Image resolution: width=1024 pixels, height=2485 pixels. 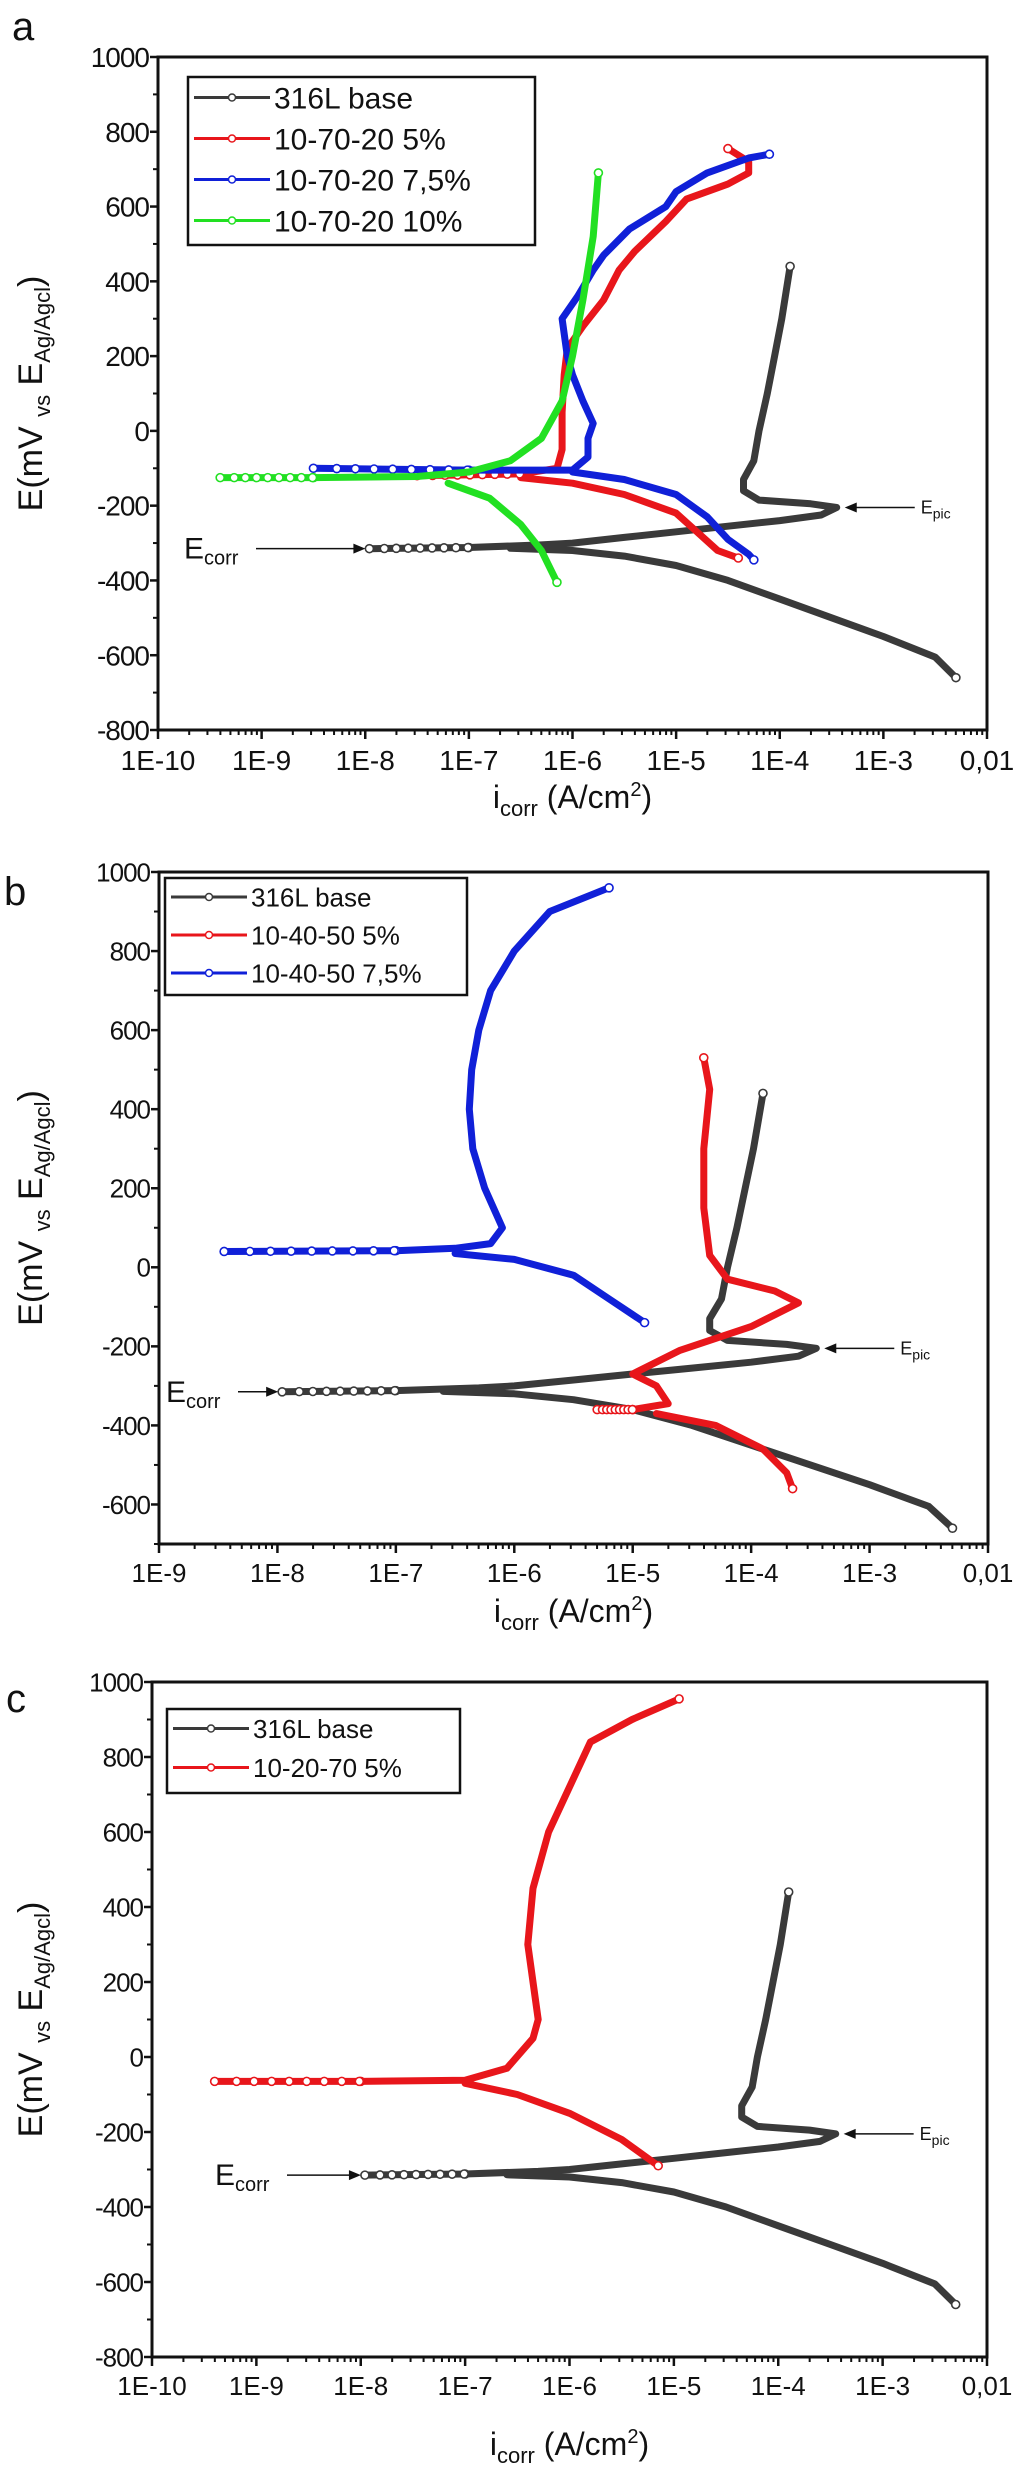 I want to click on y-label-sub-vs: vs, so click(x=42, y=2032).